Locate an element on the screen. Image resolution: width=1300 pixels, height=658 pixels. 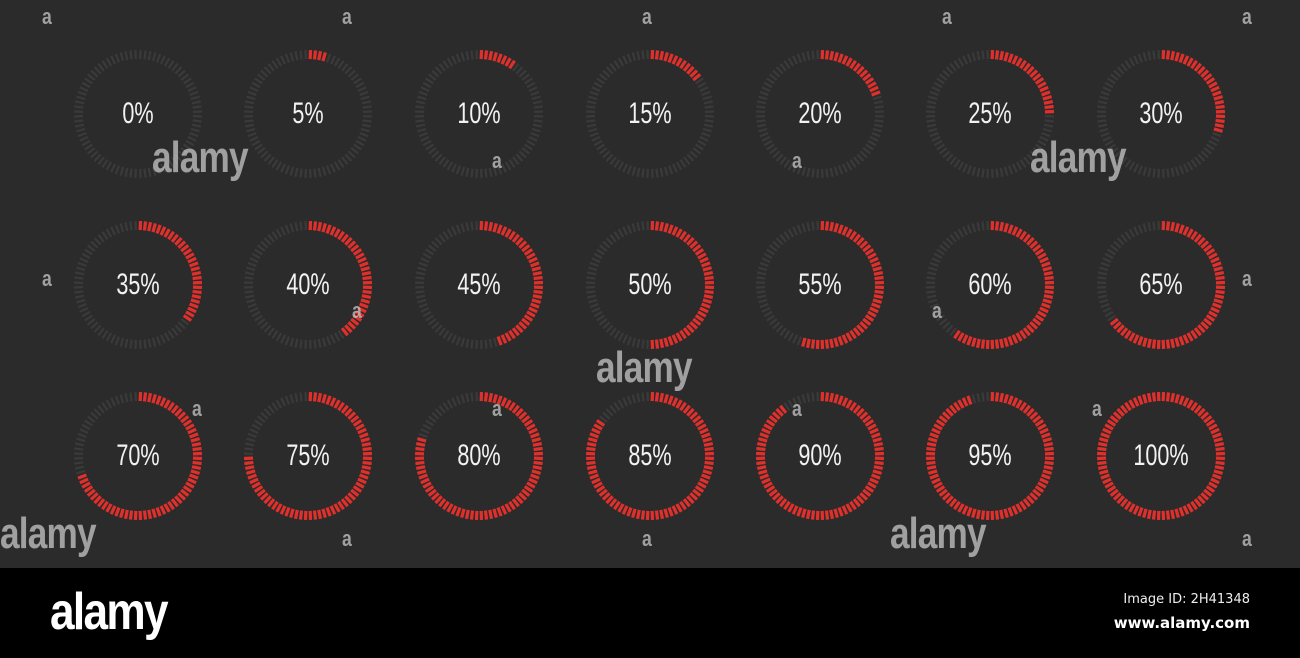
percent-label: 15% is located at coordinates (650, 113).